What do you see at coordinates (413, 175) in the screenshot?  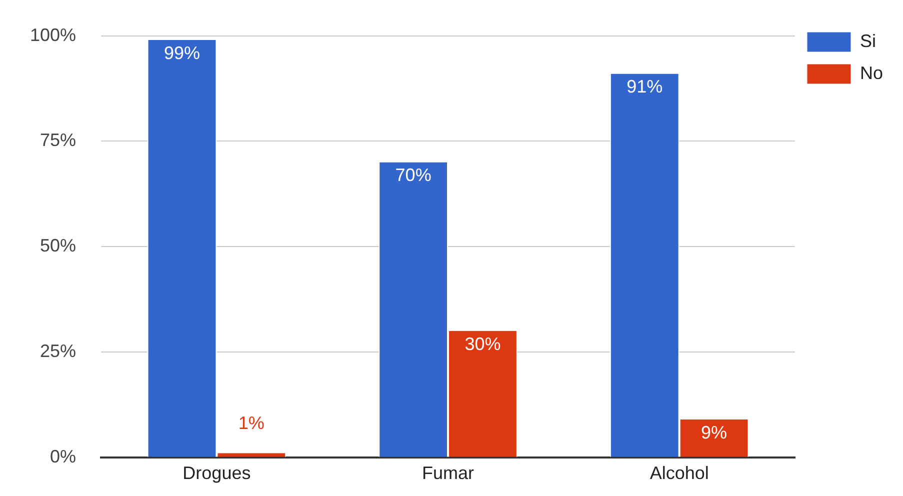 I see `data-label: 70%` at bounding box center [413, 175].